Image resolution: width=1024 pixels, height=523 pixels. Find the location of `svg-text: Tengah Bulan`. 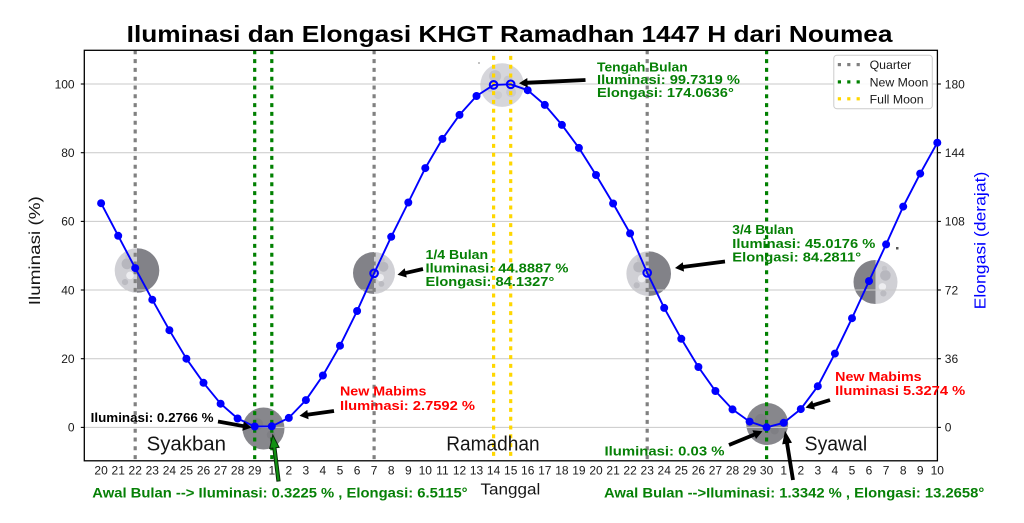

svg-text: Tengah Bulan is located at coordinates (642, 66).